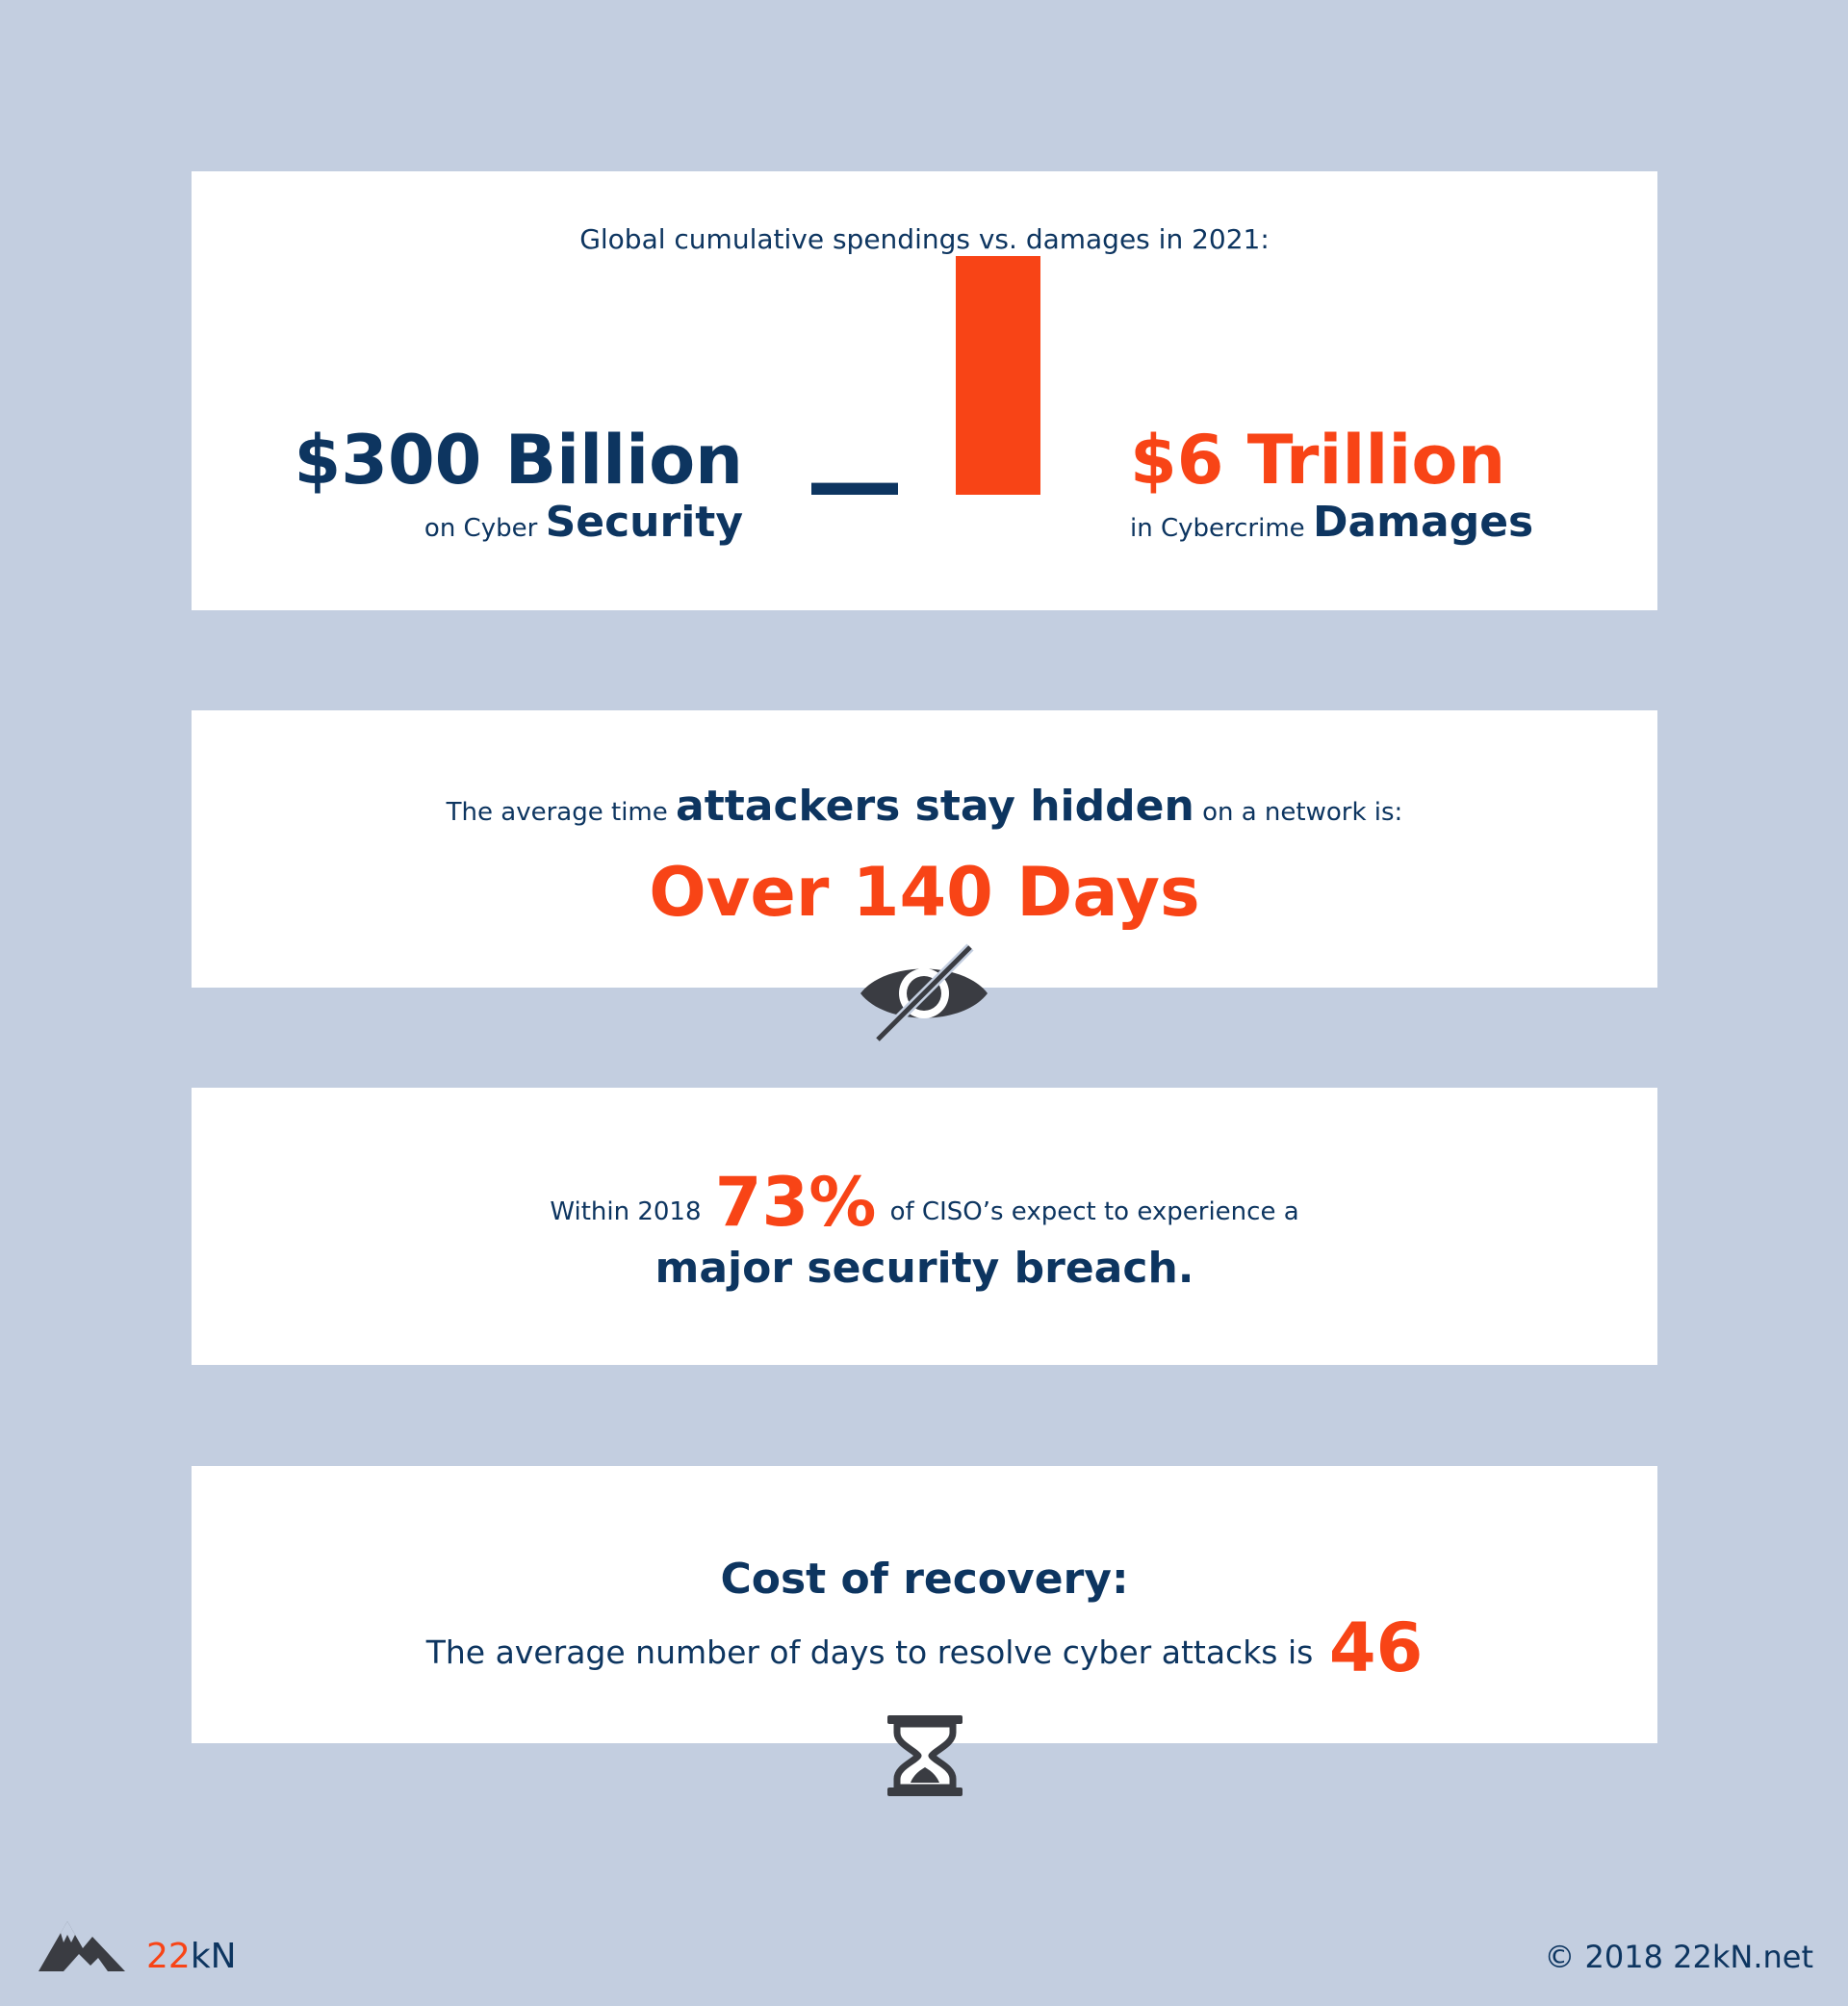  What do you see at coordinates (925, 375) in the screenshot?
I see `spending-damages-bar-chart` at bounding box center [925, 375].